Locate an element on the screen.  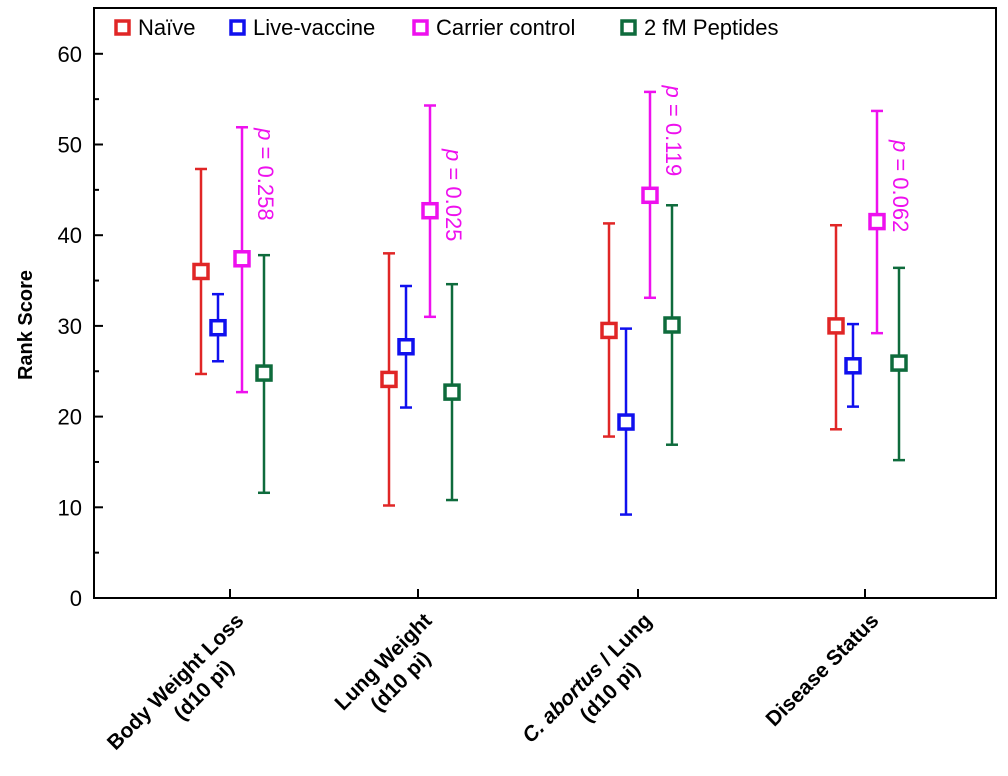
y-tick-label: 10 is located at coordinates (70, 507).